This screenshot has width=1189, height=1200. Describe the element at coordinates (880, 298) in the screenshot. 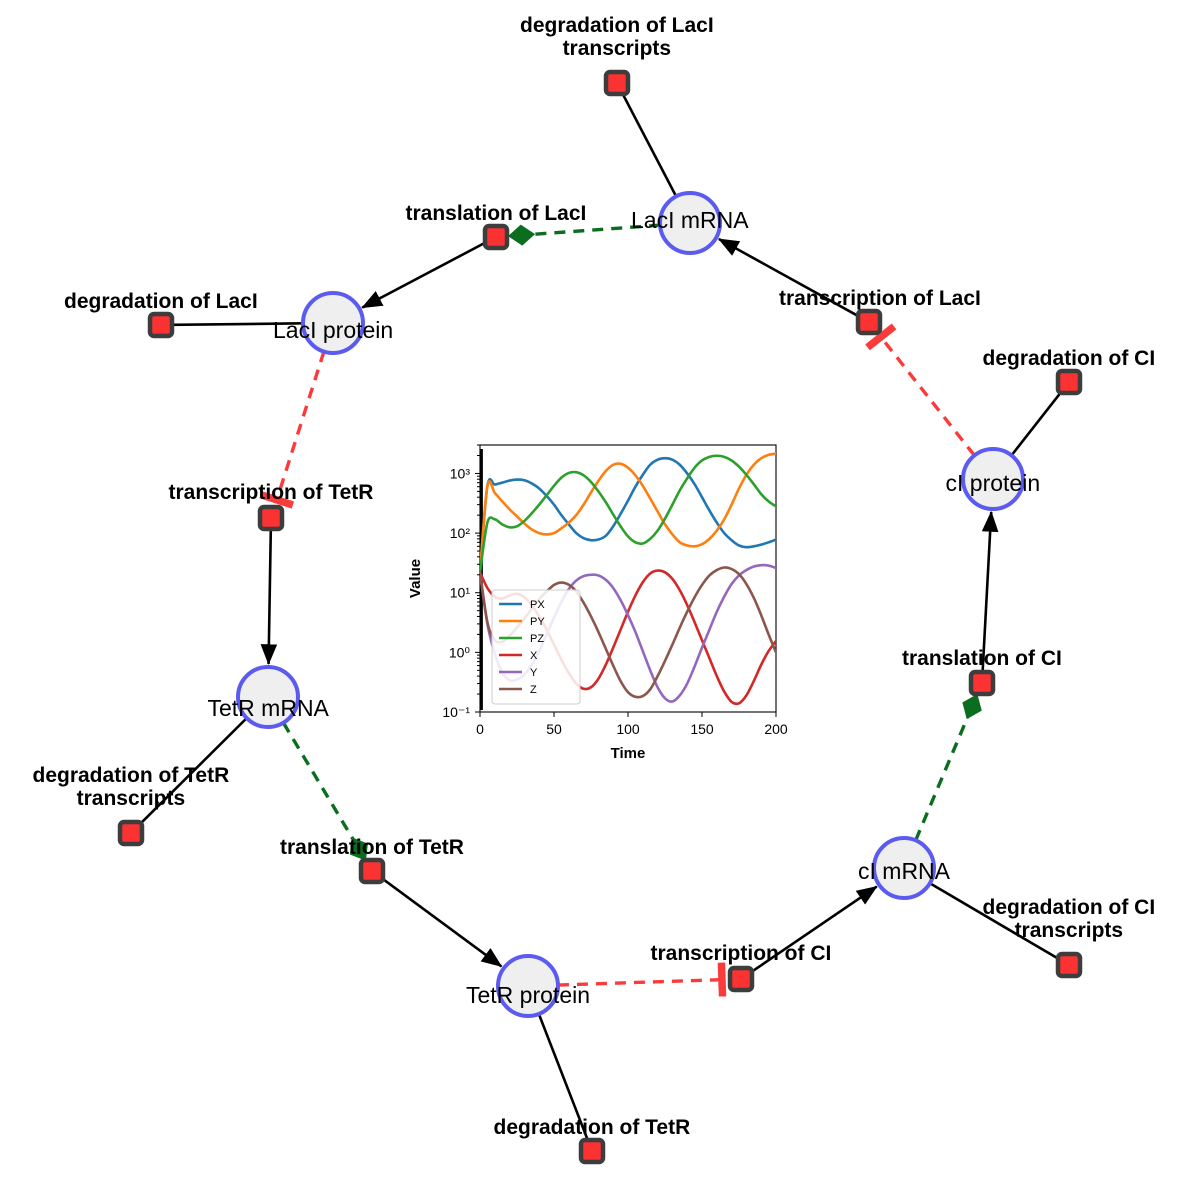

I see `reaction-label-transcription_laci: transcription of LacI` at that location.